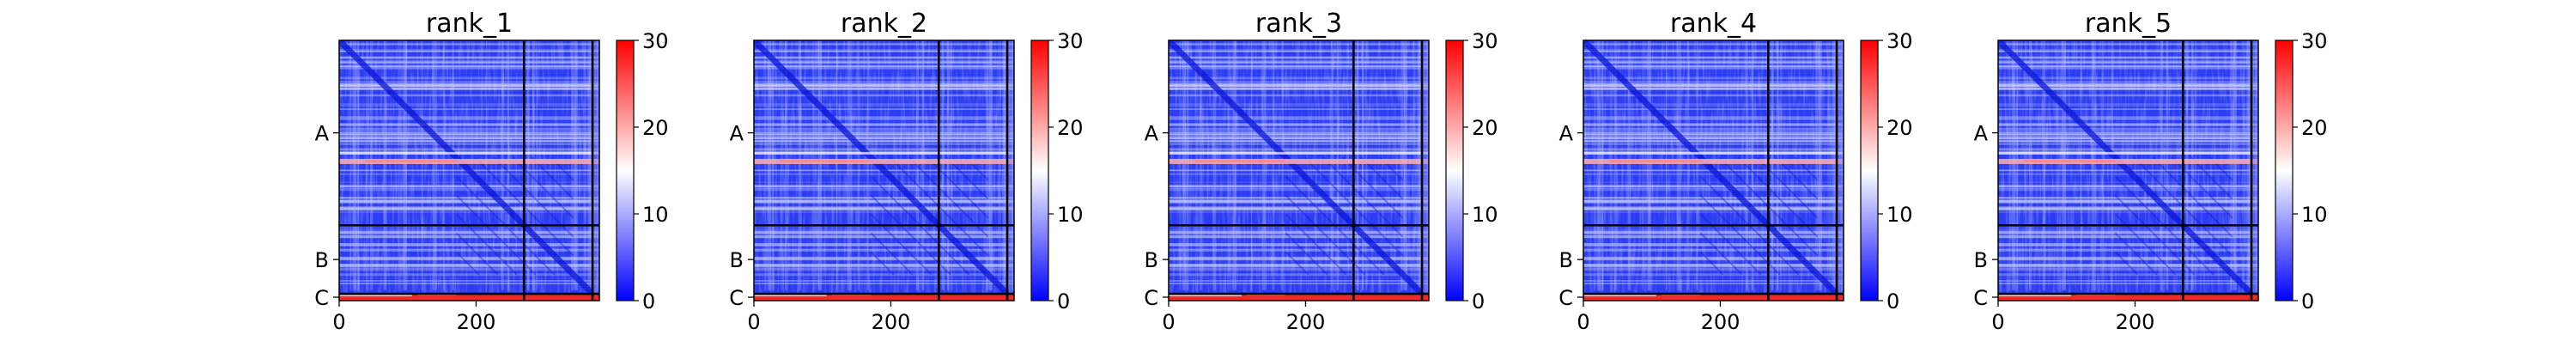 Image resolution: width=2576 pixels, height=347 pixels. What do you see at coordinates (884, 24) in the screenshot?
I see `panel-title: rank_2` at bounding box center [884, 24].